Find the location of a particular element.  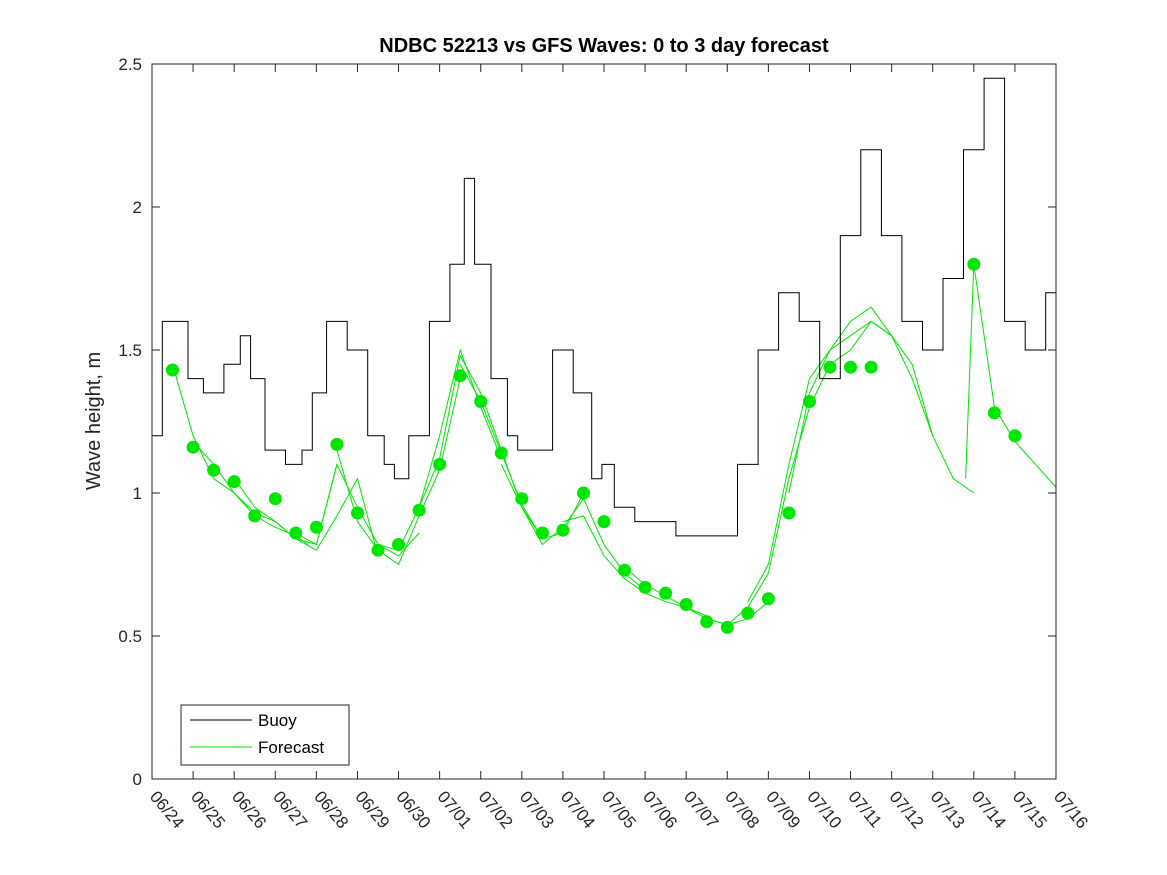

y-axis-label: Wave height, m is located at coordinates (94, 421).